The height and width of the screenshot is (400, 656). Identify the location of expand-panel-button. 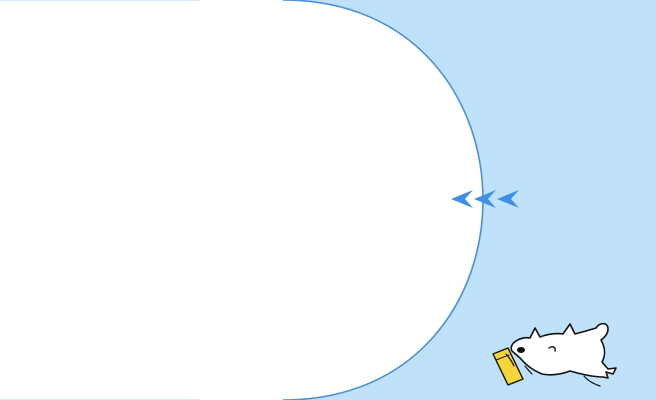
(485, 200).